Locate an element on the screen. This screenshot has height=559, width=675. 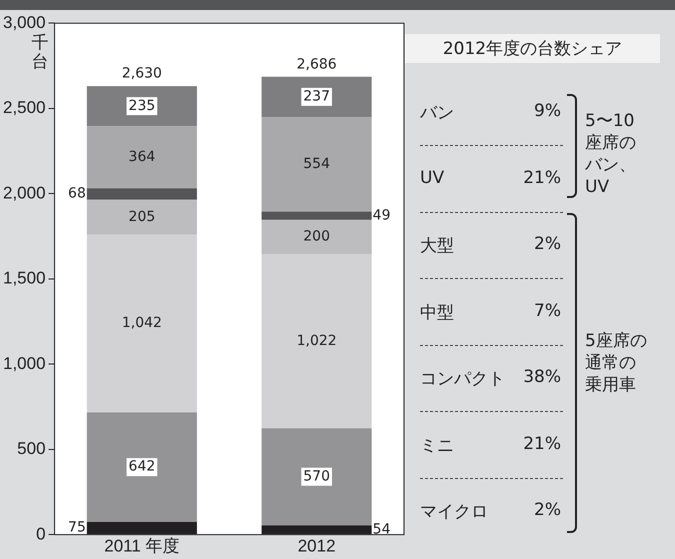
x-tick-label: 2011 年度 is located at coordinates (142, 546).